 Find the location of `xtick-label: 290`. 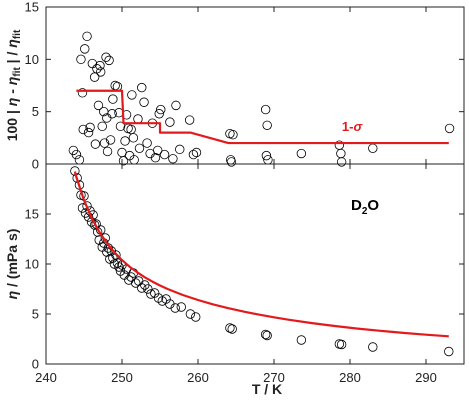

xtick-label: 290 is located at coordinates (426, 377).